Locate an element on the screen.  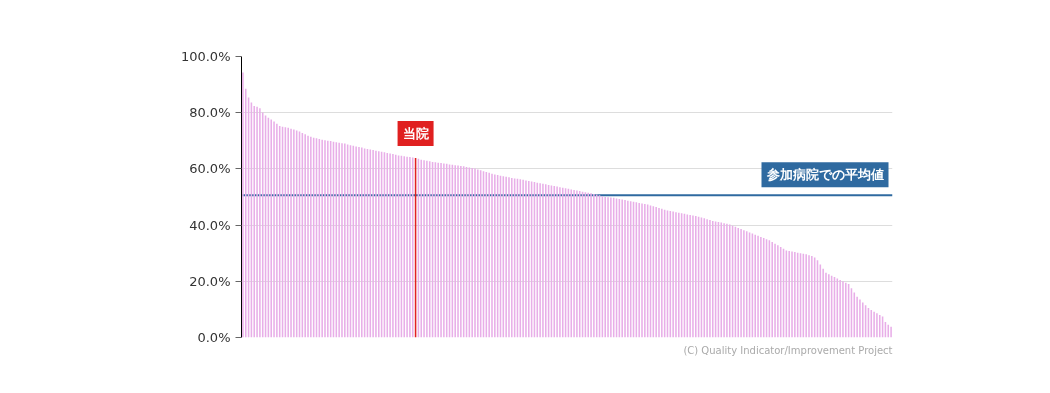
annotation: 当院 is located at coordinates (415, 133).